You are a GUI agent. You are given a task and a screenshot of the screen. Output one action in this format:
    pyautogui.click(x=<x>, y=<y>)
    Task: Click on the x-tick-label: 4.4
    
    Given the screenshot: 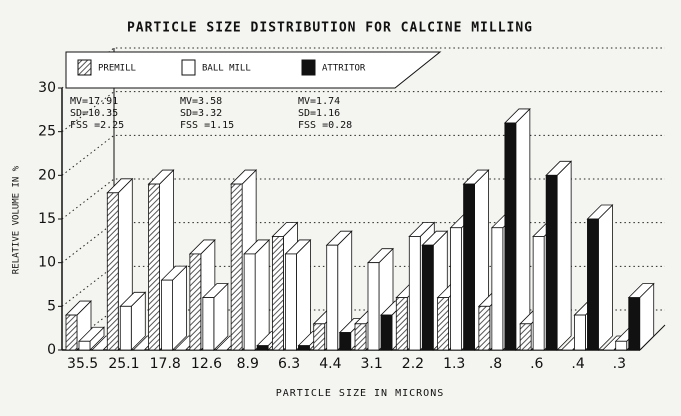 What is the action you would take?
    pyautogui.click(x=330, y=364)
    